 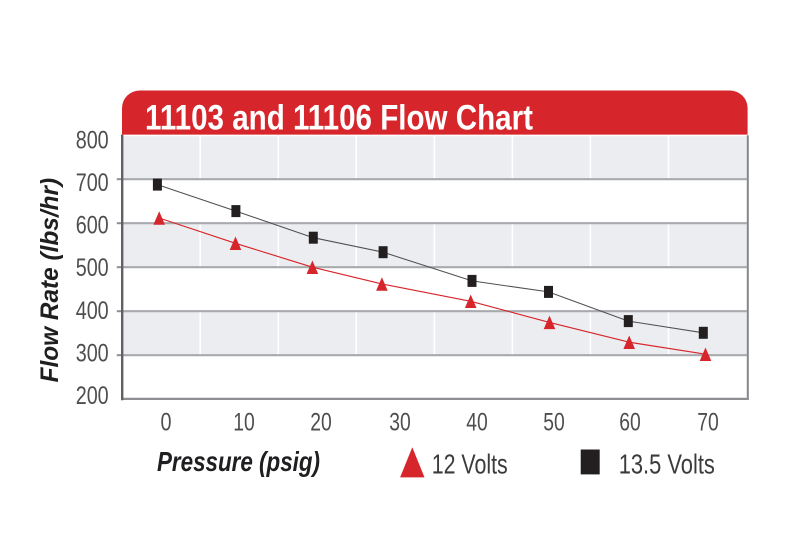 What do you see at coordinates (477, 423) in the screenshot?
I see `svg-text: 40` at bounding box center [477, 423].